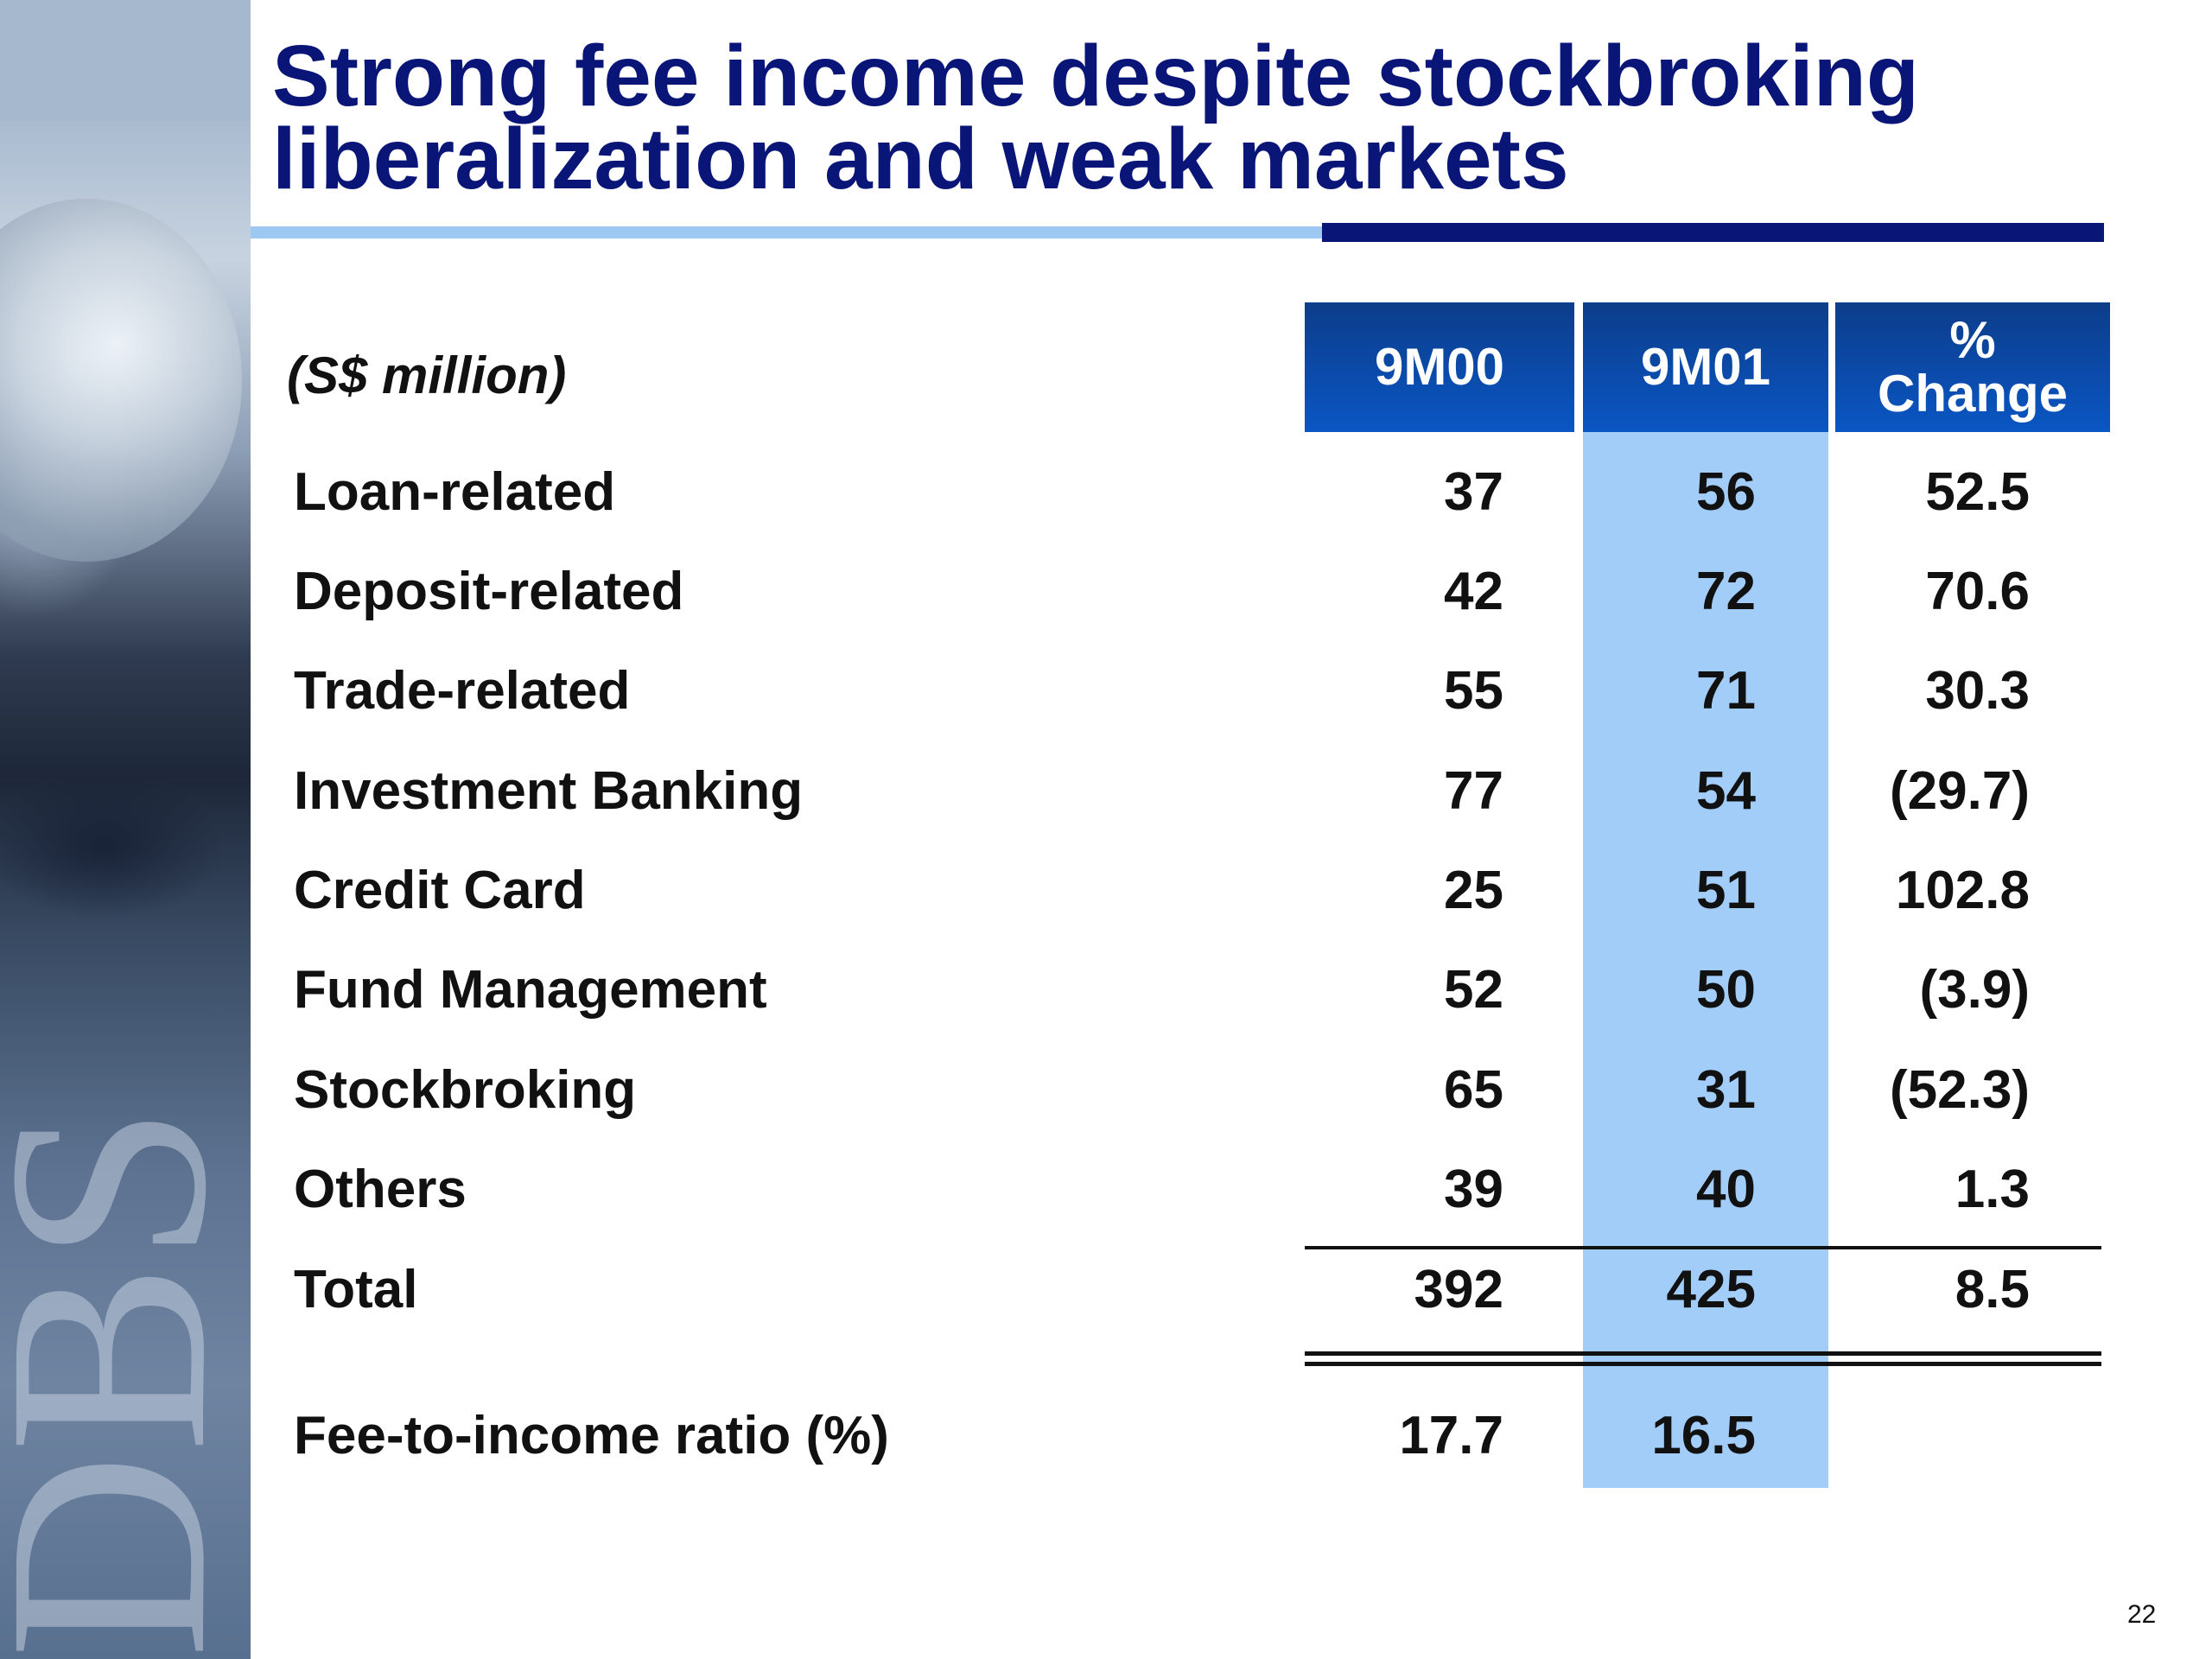 The image size is (2212, 1659). What do you see at coordinates (1726, 492) in the screenshot?
I see `row-9m01-value: 56` at bounding box center [1726, 492].